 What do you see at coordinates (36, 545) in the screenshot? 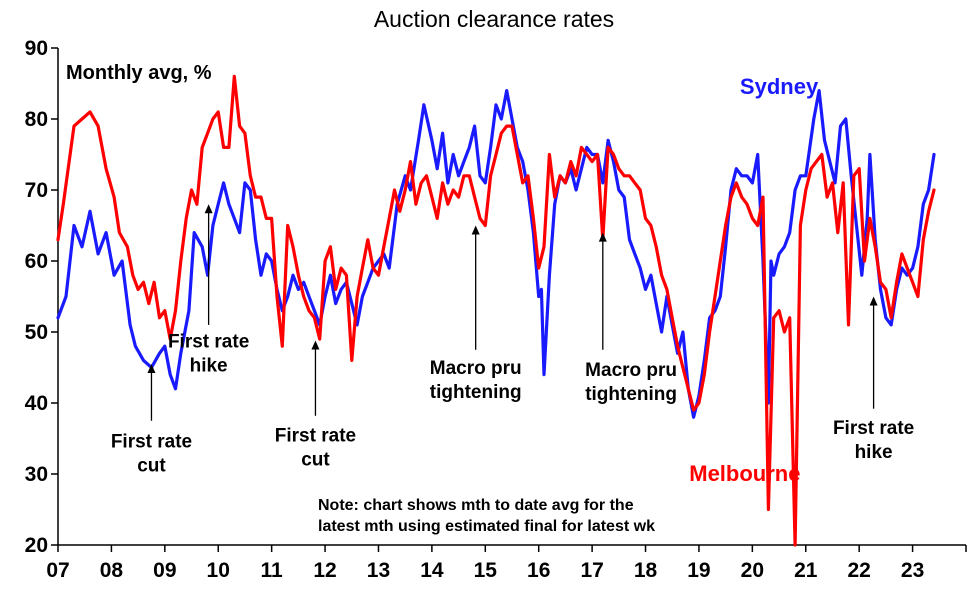
I see `y-tick-label: 20` at bounding box center [36, 545].